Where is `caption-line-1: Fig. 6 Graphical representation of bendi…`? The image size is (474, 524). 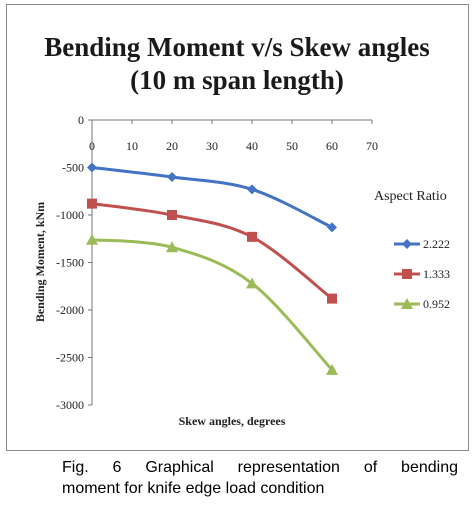
caption-line-1: Fig. 6 Graphical representation of bendi… is located at coordinates (260, 467).